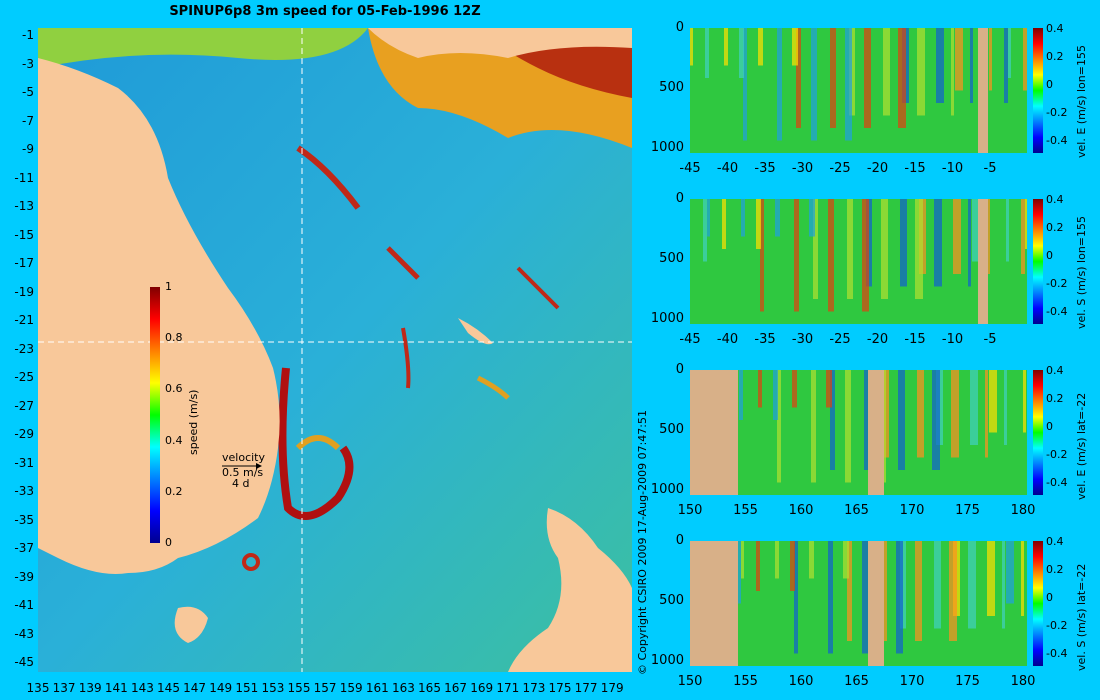  What do you see at coordinates (877, 168) in the screenshot?
I see `section-x-tick: -20` at bounding box center [877, 168].